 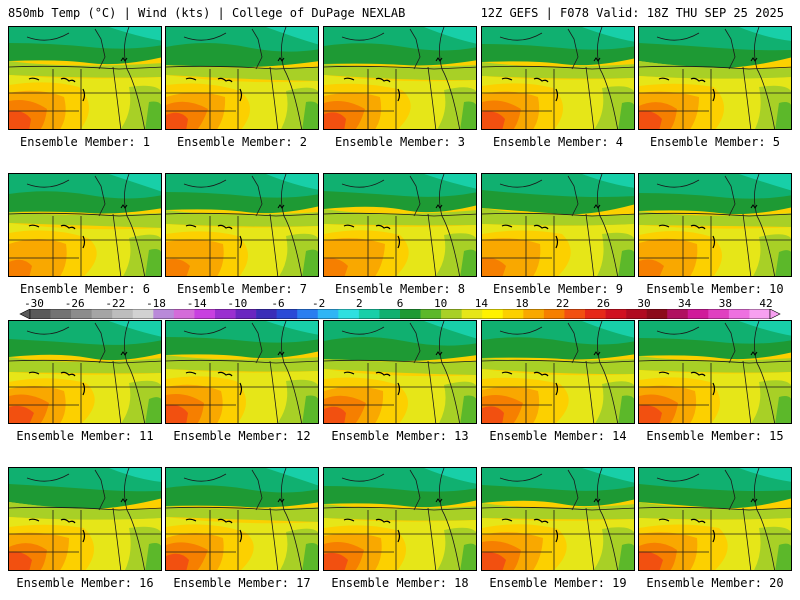 I want to click on colorbar-tick-label: 30, so click(x=644, y=303).